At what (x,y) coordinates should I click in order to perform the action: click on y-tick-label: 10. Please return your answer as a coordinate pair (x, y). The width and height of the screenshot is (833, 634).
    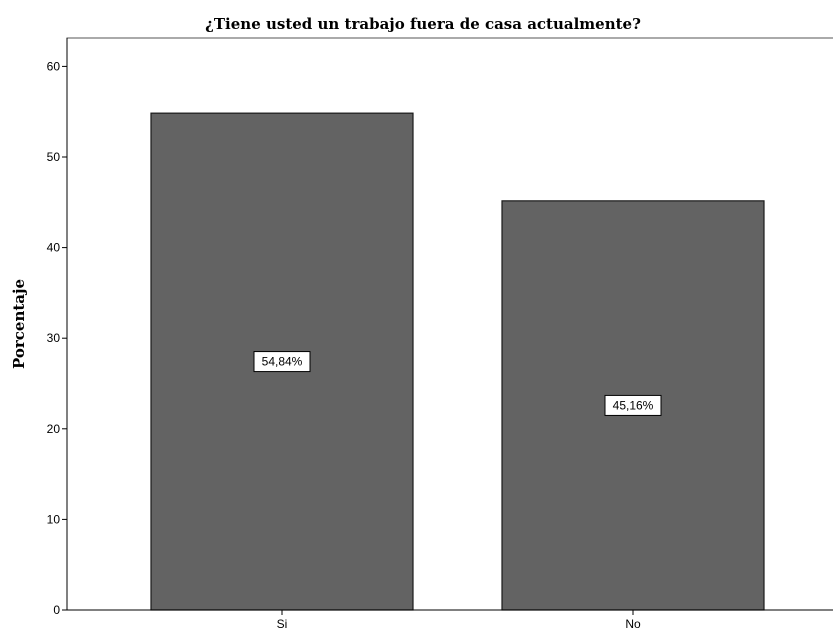
    Looking at the image, I should click on (54, 519).